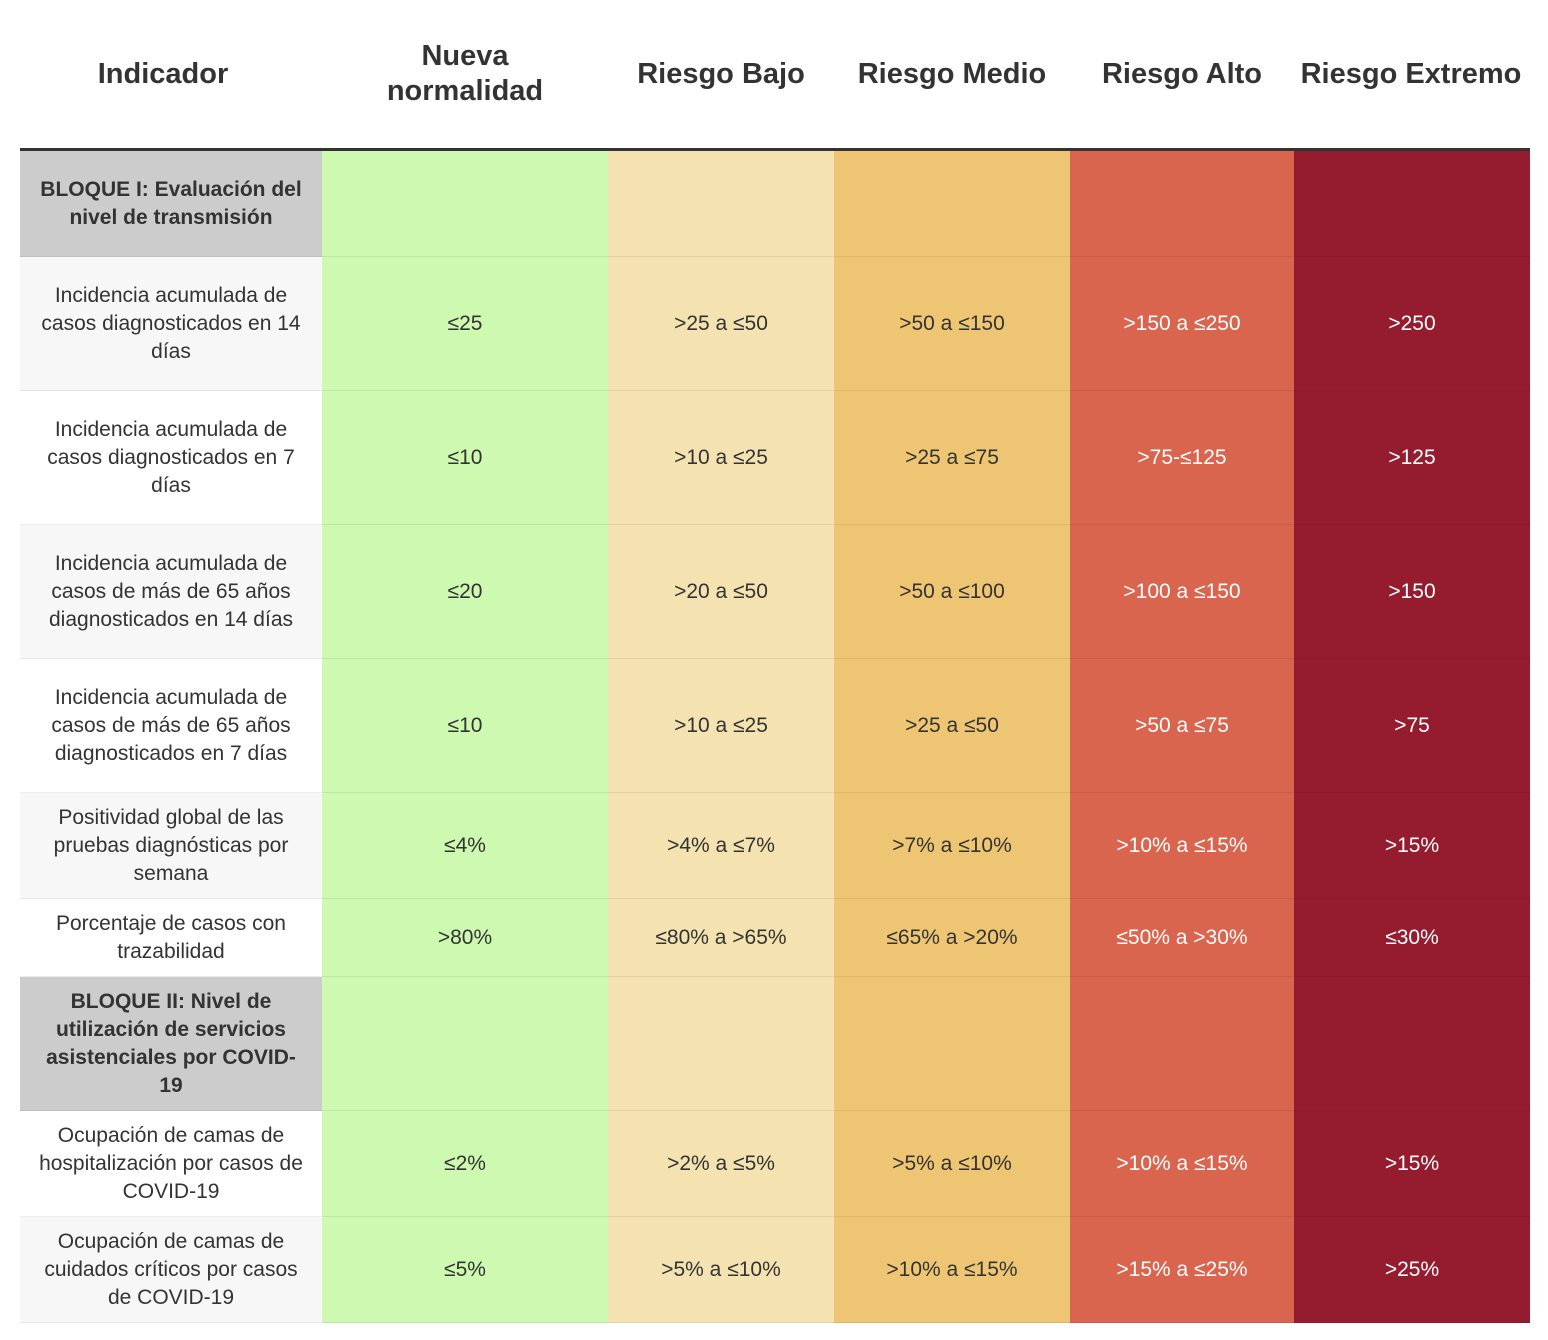 This screenshot has width=1548, height=1340. Describe the element at coordinates (721, 324) in the screenshot. I see `cell-riesgo-bajo: >25 a ≤50` at that location.